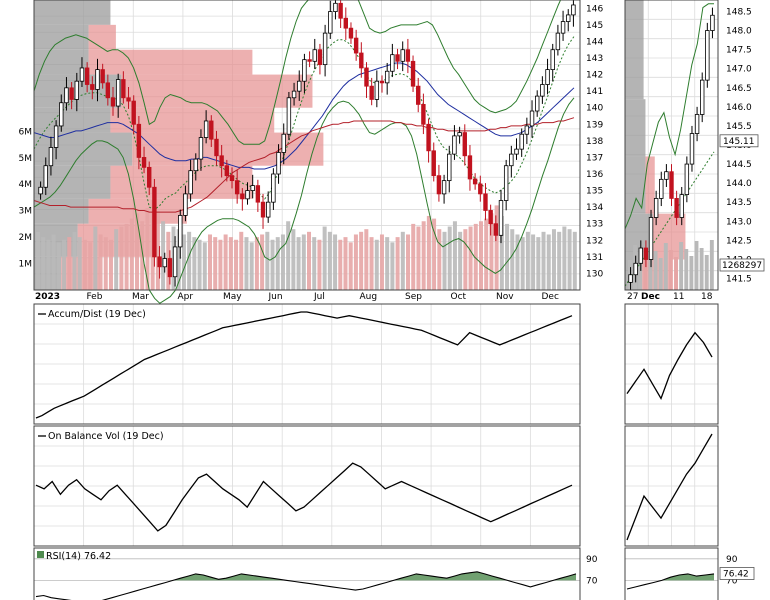 The image size is (770, 600). I want to click on rsi-tick-label: 70, so click(592, 581).